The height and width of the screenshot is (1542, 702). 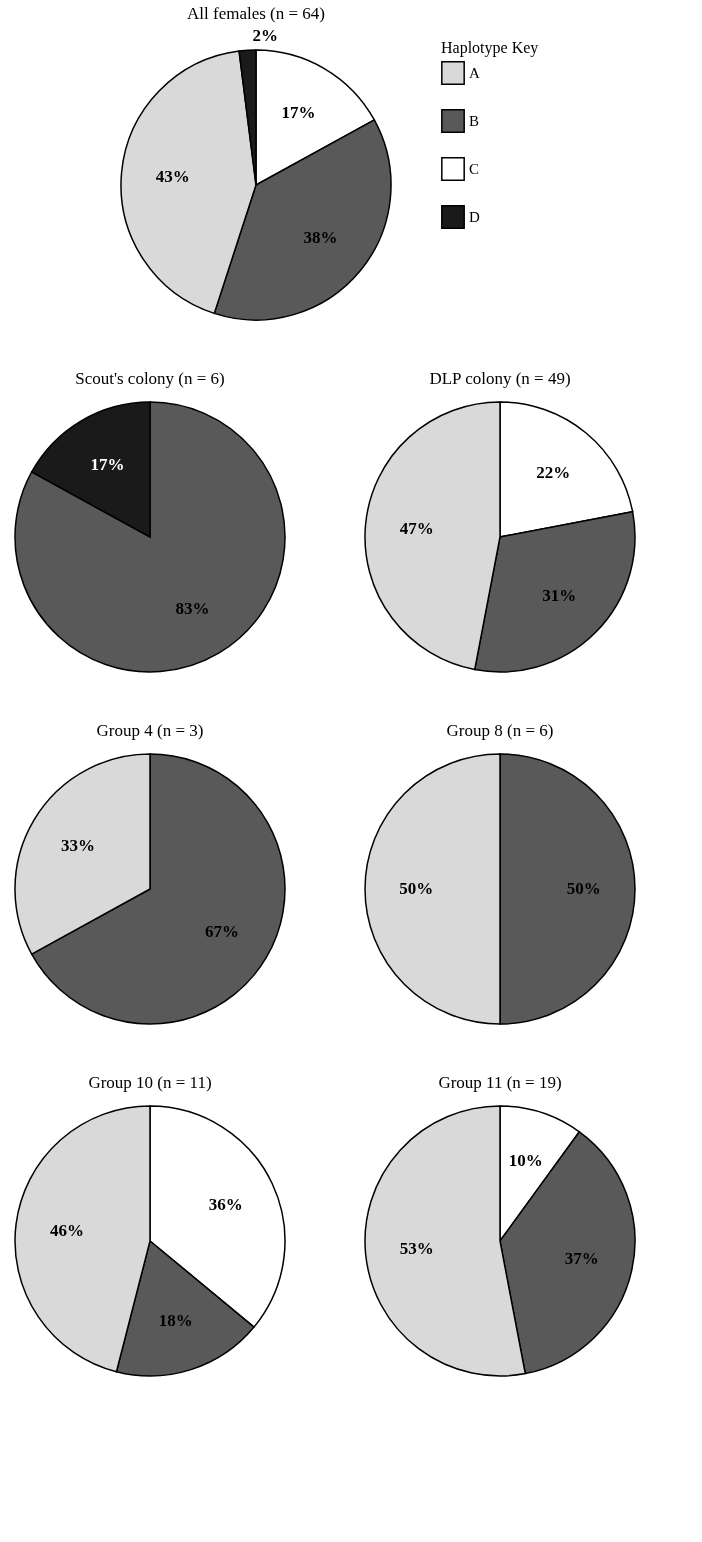 What do you see at coordinates (416, 529) in the screenshot?
I see `data-label: 47%` at bounding box center [416, 529].